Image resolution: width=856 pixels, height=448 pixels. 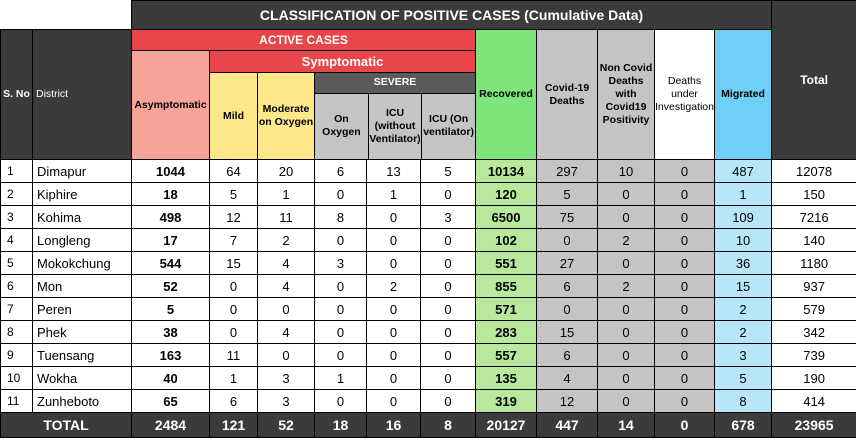 What do you see at coordinates (506, 94) in the screenshot?
I see `header-recovered: Recovered` at bounding box center [506, 94].